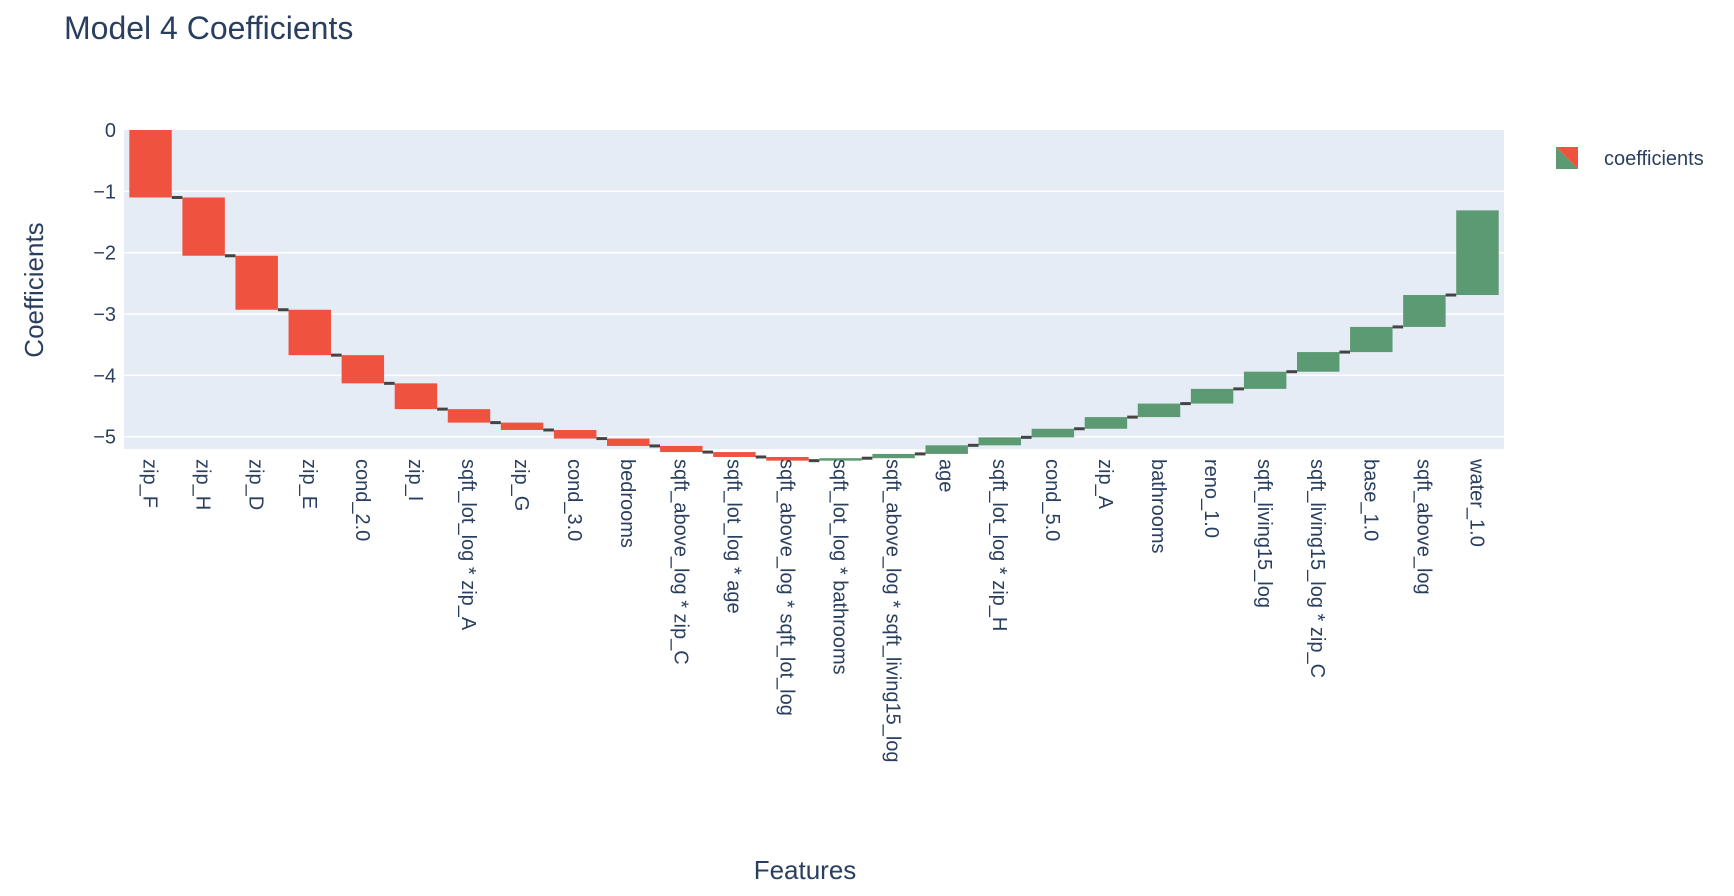  Describe the element at coordinates (104, 376) in the screenshot. I see `y-tick-label: −4` at that location.